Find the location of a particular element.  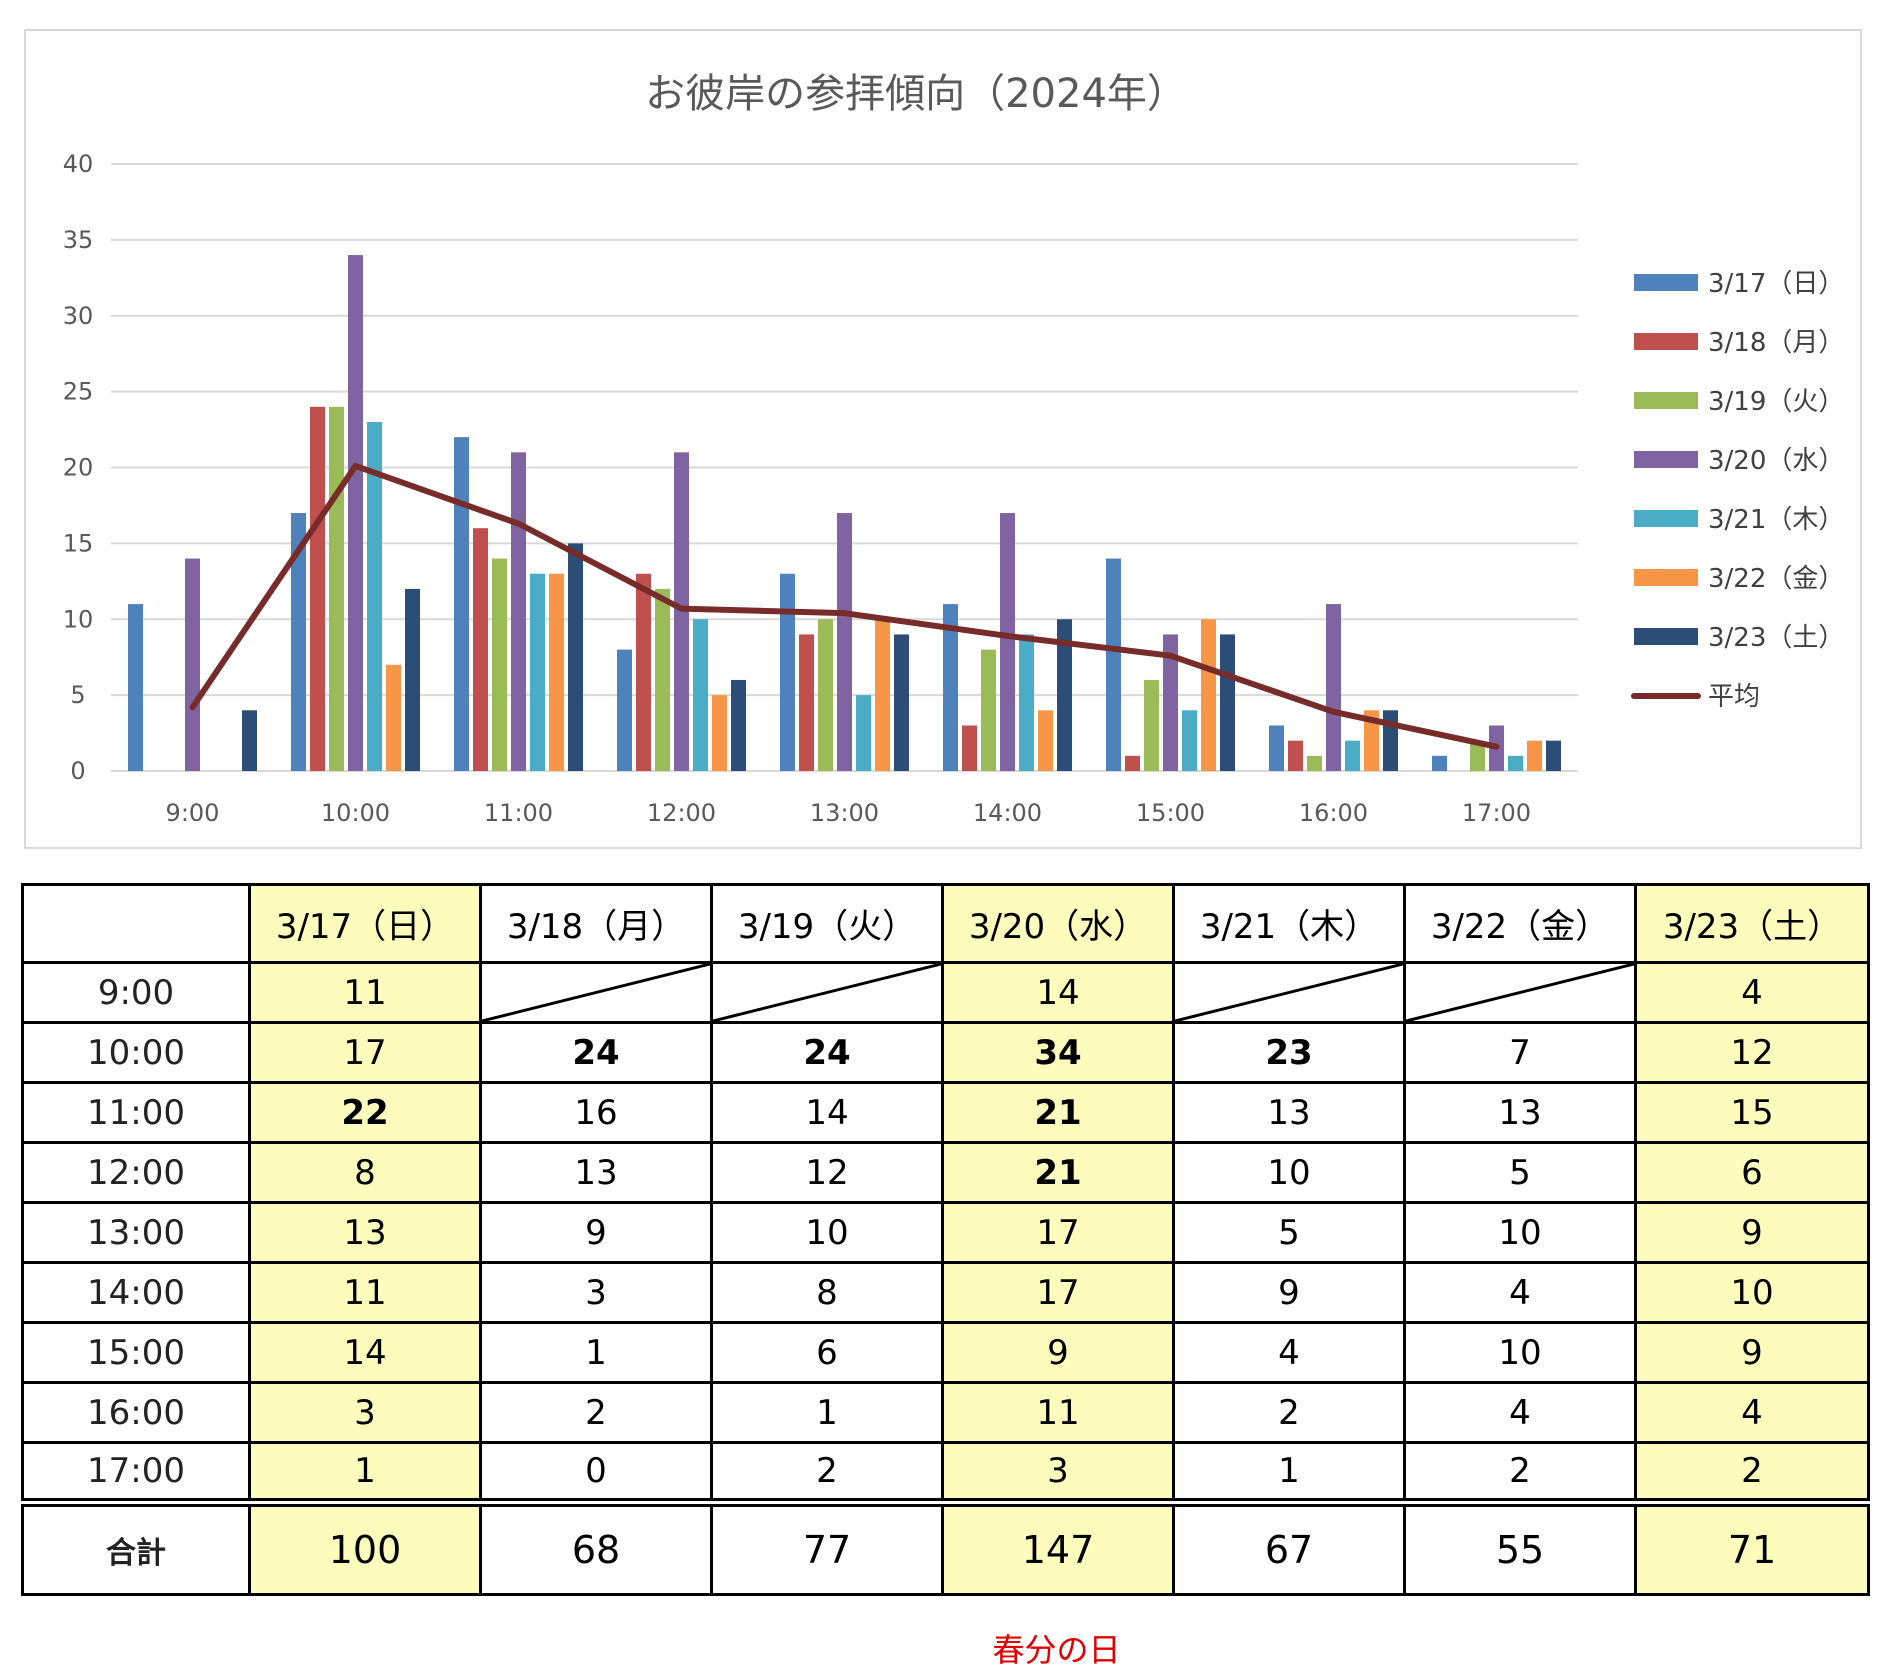

chart-title: お彼岸の参拝傾向（2024年） is located at coordinates (916, 94).